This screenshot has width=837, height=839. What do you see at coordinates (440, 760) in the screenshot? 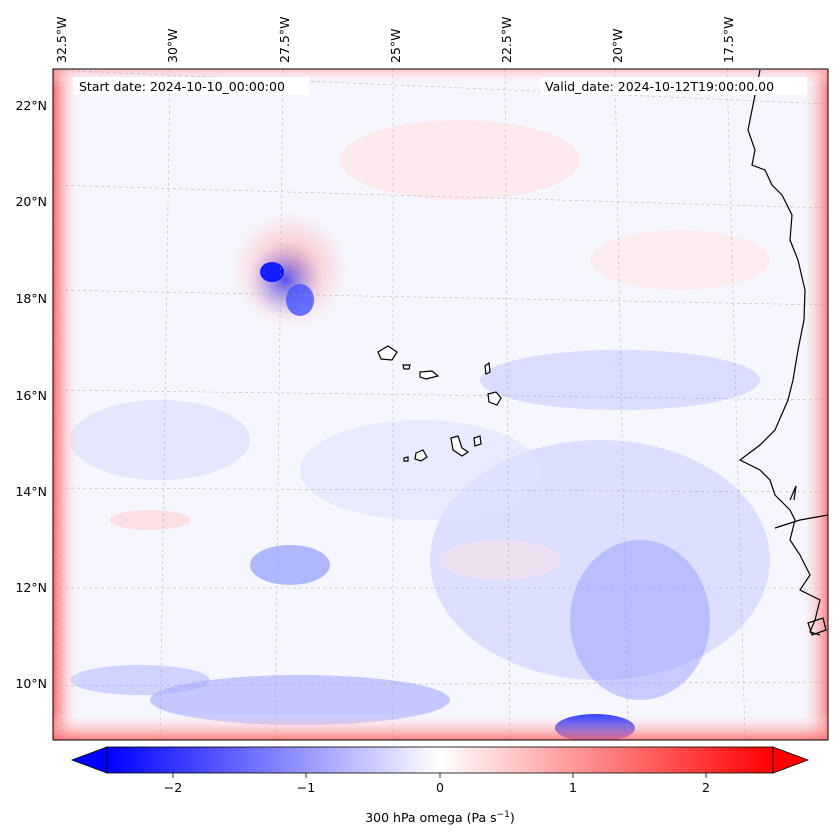
I see `colorbar-body` at bounding box center [440, 760].